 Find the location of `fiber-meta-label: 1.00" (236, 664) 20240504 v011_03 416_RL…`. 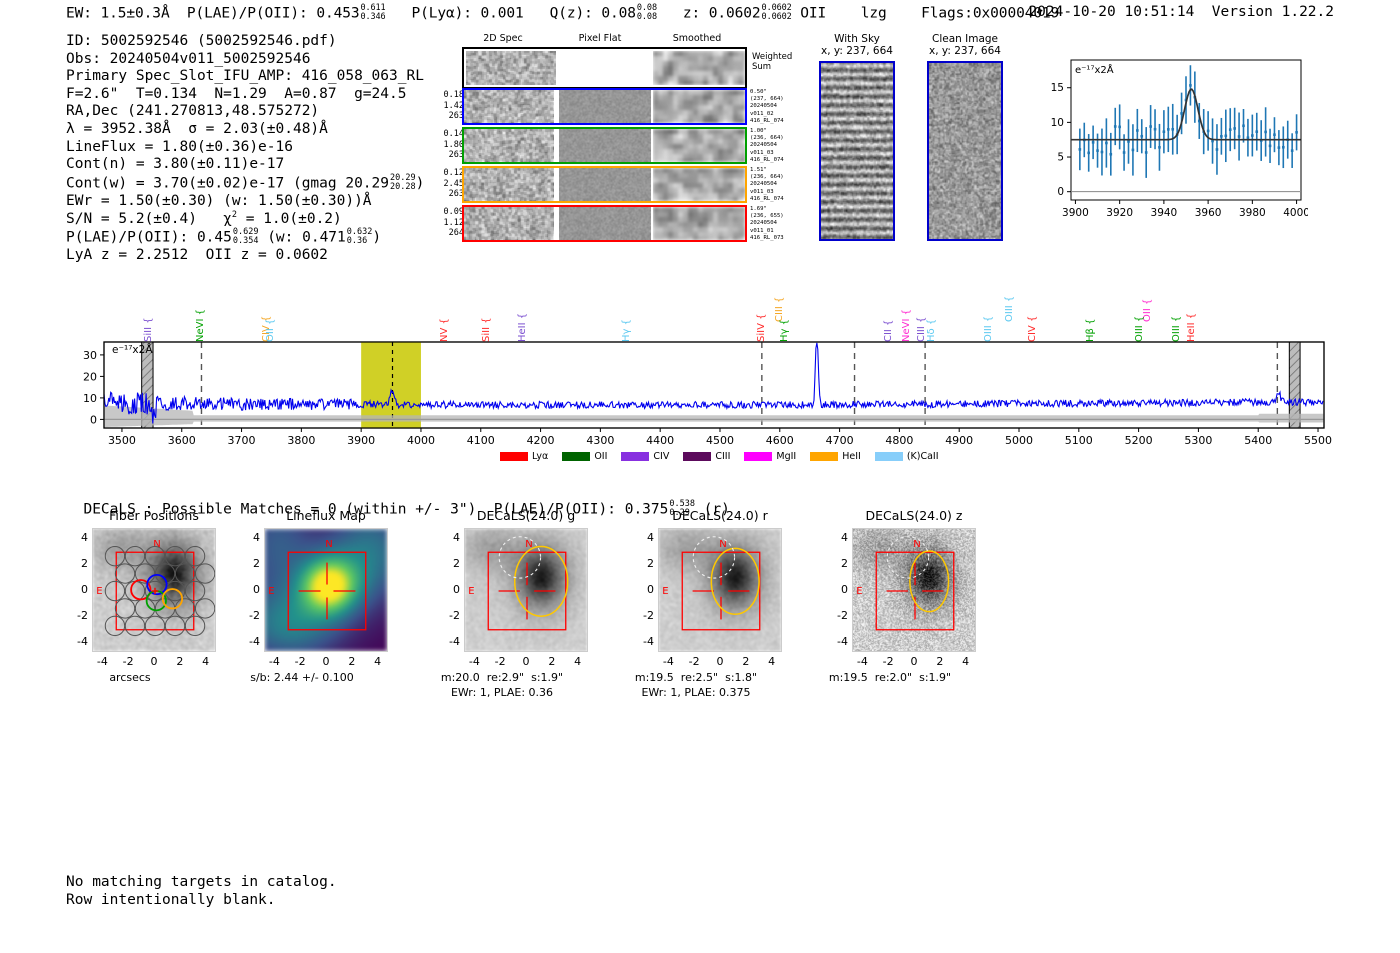

fiber-meta-label: 1.00" (236, 664) 20240504 v011_03 416_RL… is located at coordinates (767, 145).